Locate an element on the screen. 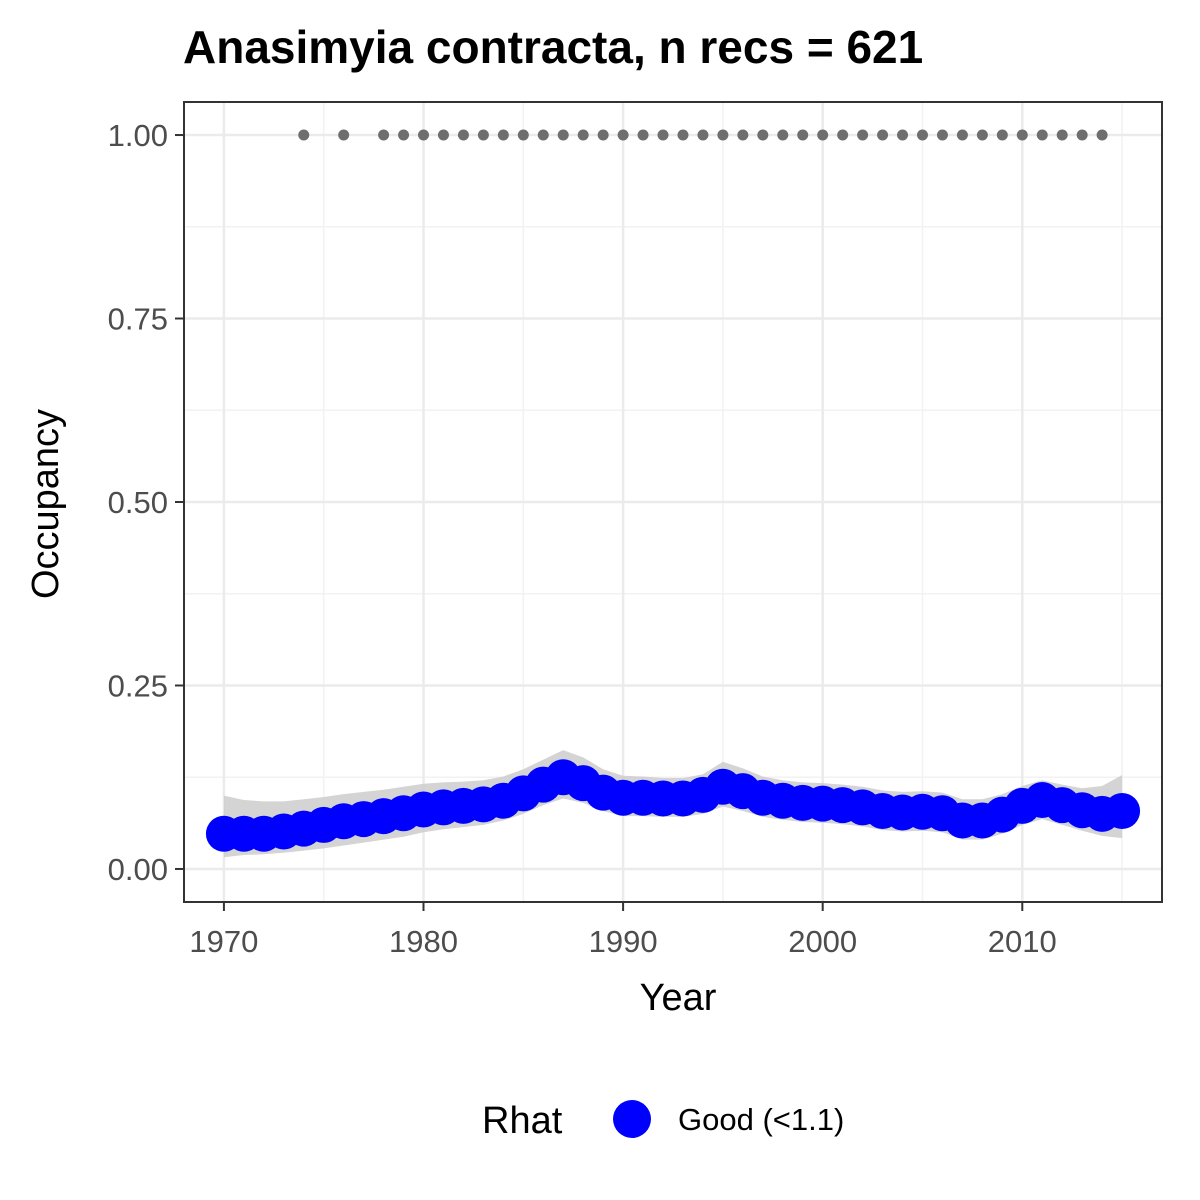 This screenshot has width=1200, height=1200. y-axis: 0.00 0.25 0.50 0.75 1.00 is located at coordinates (146, 502).